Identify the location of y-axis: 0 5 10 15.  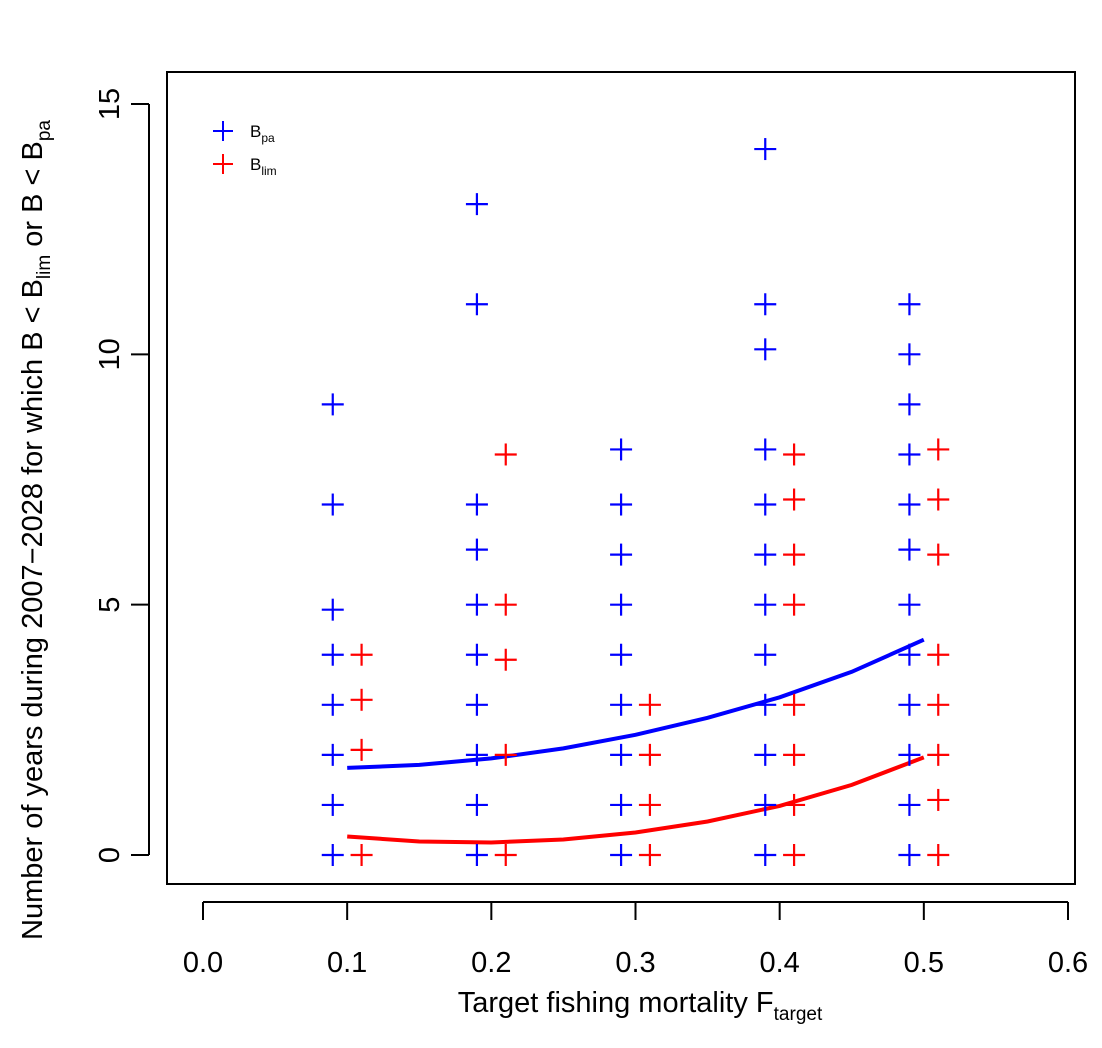
(122, 475).